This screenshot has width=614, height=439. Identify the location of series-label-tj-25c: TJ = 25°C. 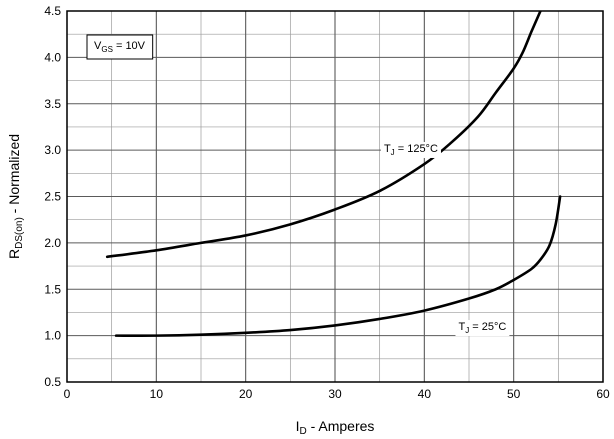
(482, 328).